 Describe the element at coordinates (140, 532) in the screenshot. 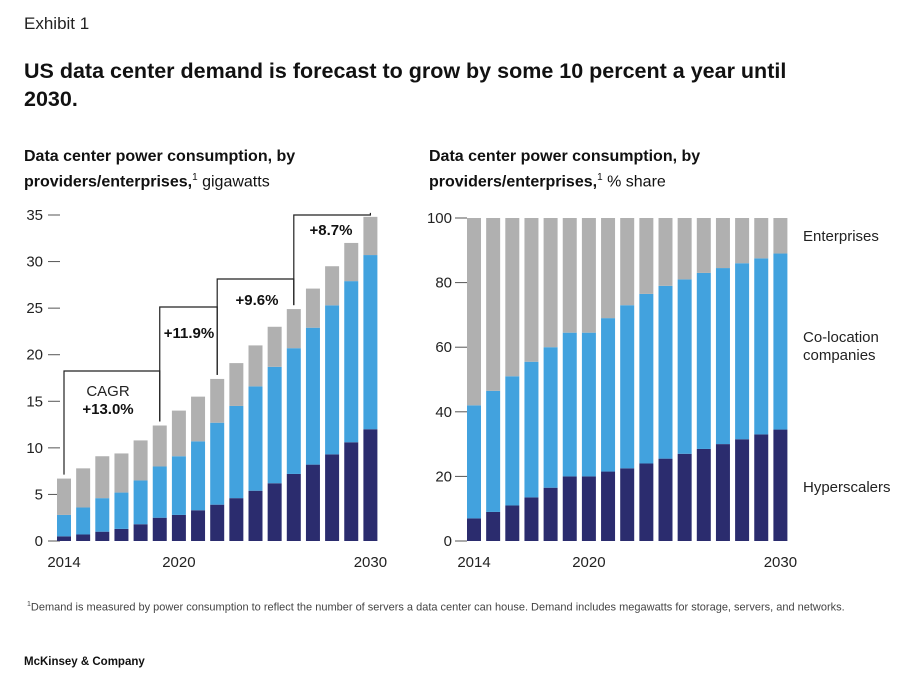

I see `left-bar-hyperscalers-2018` at that location.